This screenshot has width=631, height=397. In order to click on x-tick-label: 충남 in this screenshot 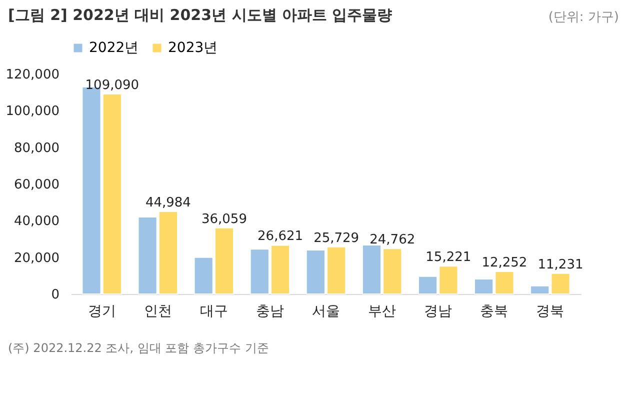, I will do `click(270, 312)`.